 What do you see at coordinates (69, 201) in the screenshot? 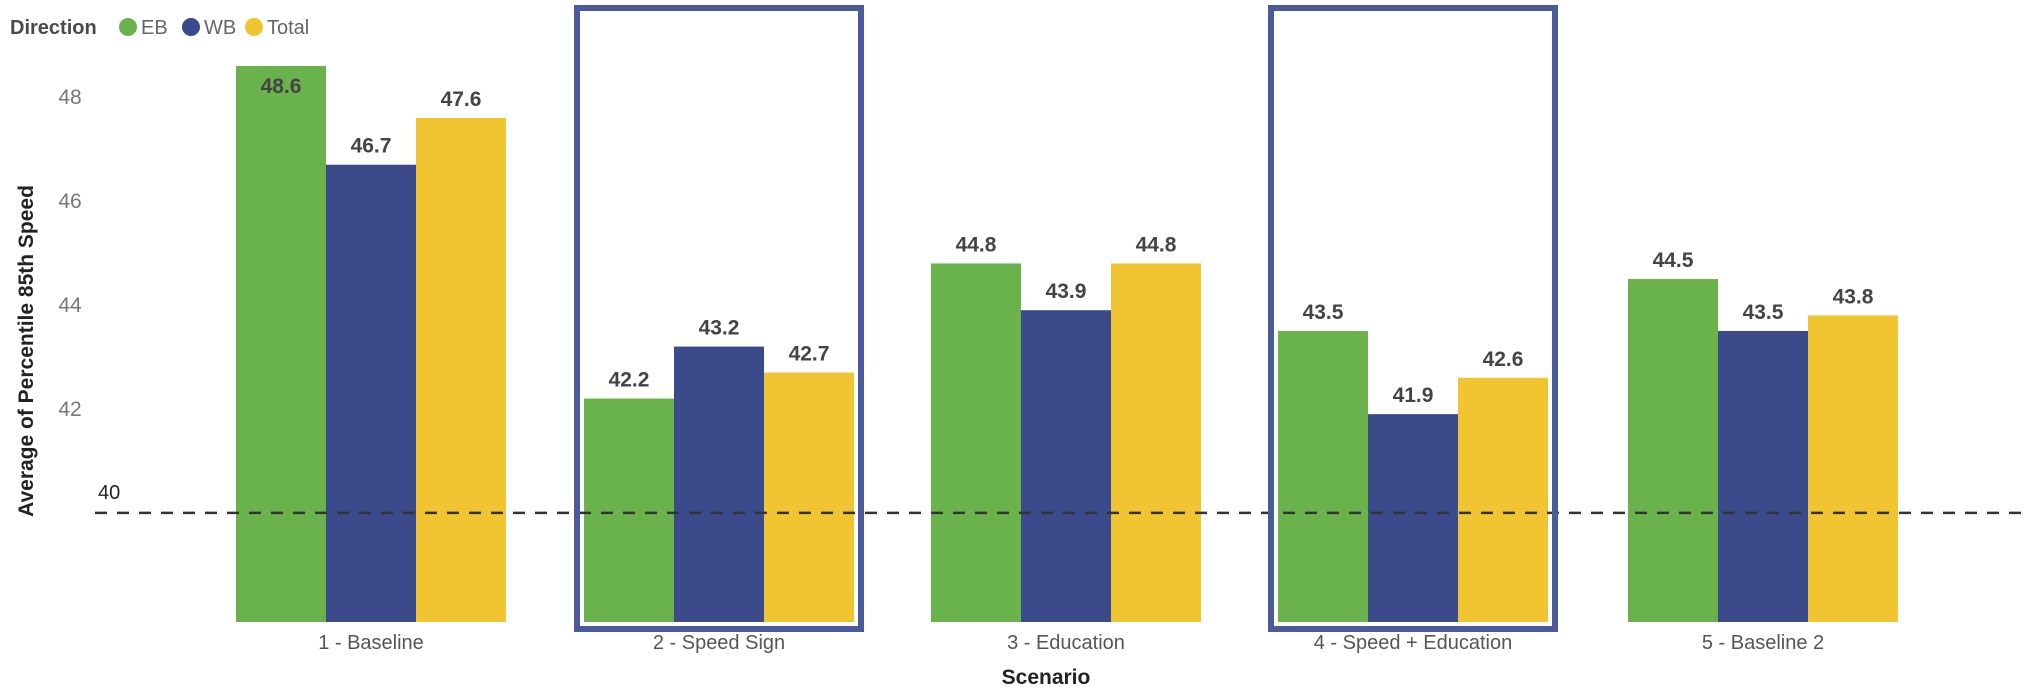
I see `y-tick-label: 46` at bounding box center [69, 201].